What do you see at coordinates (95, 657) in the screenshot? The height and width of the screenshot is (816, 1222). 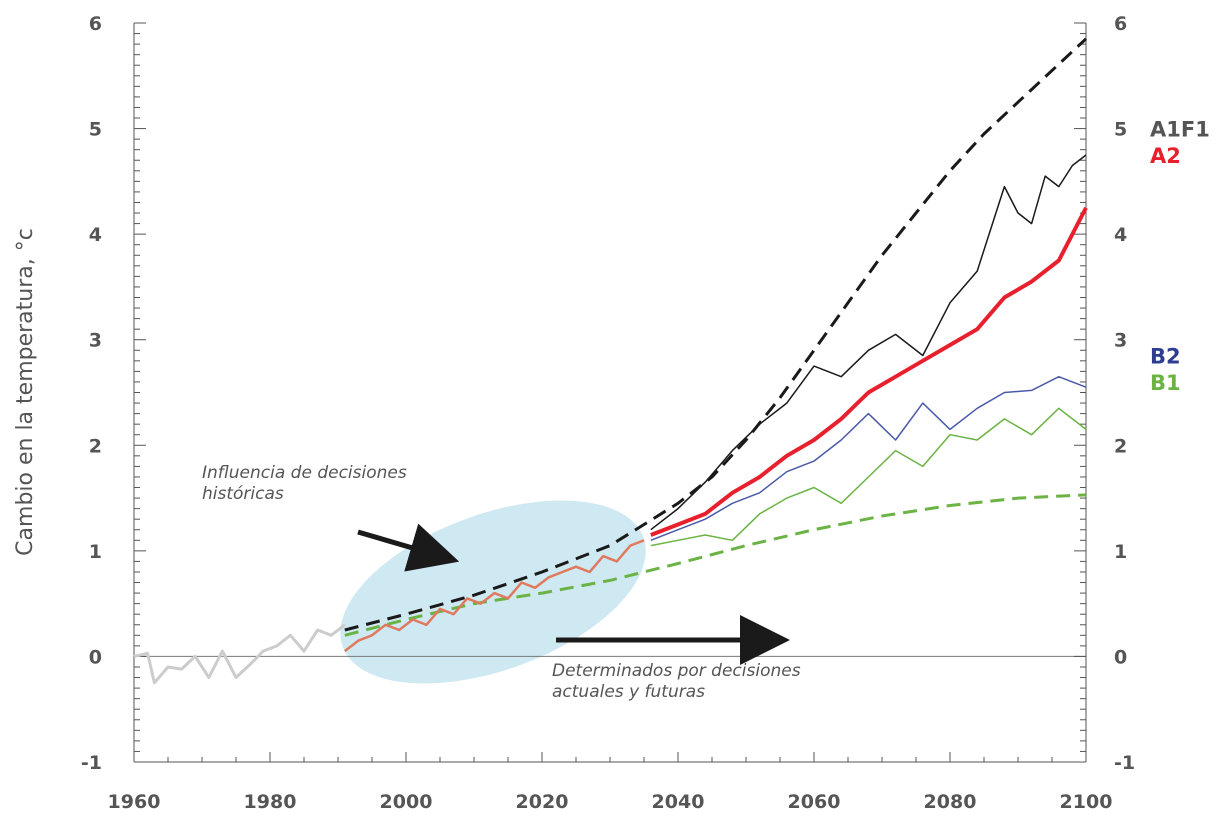 I see `y-tick-label-left: 0` at bounding box center [95, 657].